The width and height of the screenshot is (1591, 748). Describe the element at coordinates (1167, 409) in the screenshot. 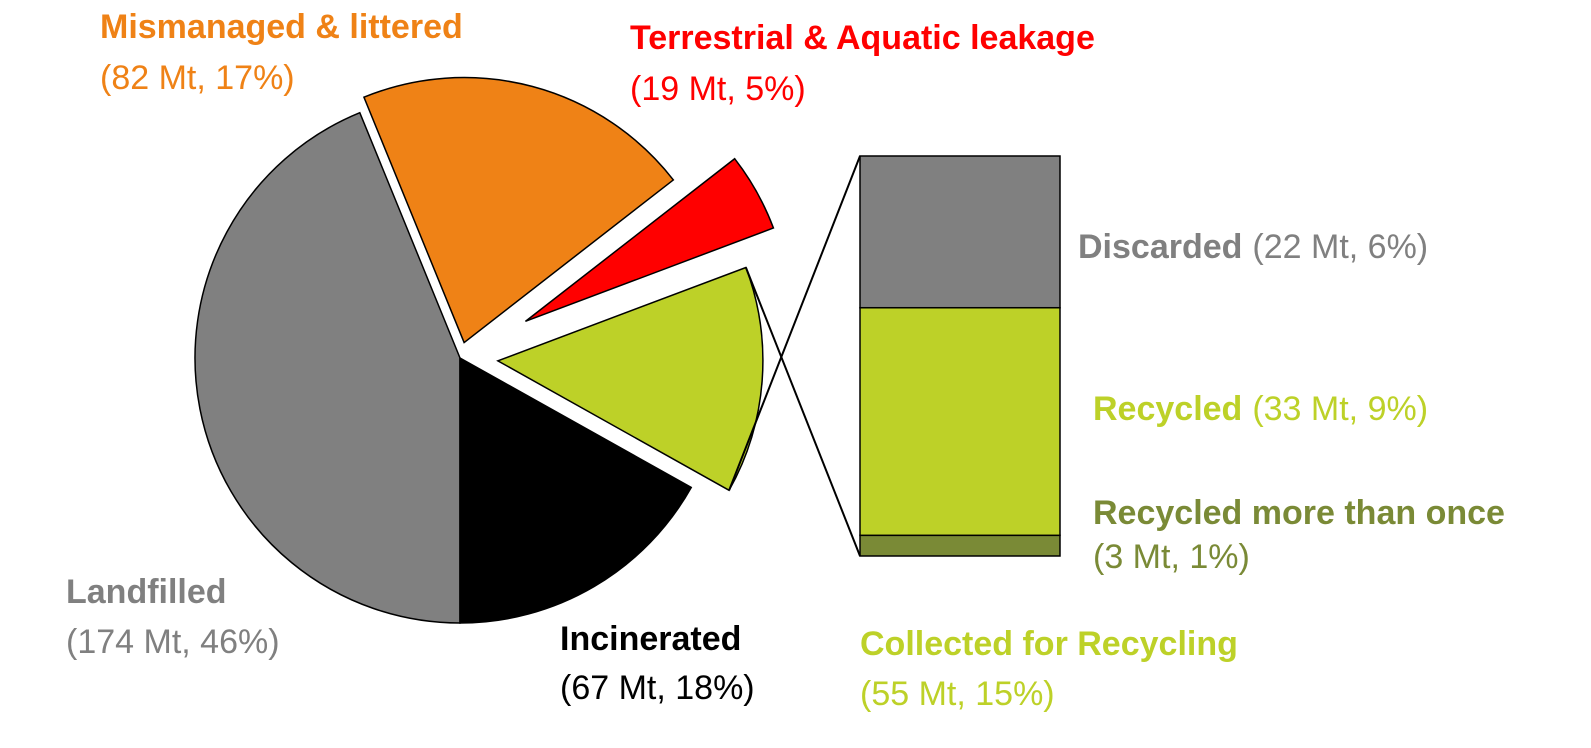

I see `bar-label-name: Recycled` at that location.